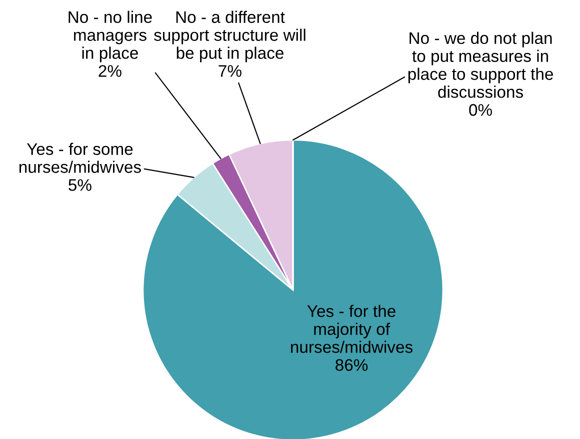 The height and width of the screenshot is (439, 580). I want to click on category-label: No - we do not plan to put measures in place to support the discussions, so click(480, 65).